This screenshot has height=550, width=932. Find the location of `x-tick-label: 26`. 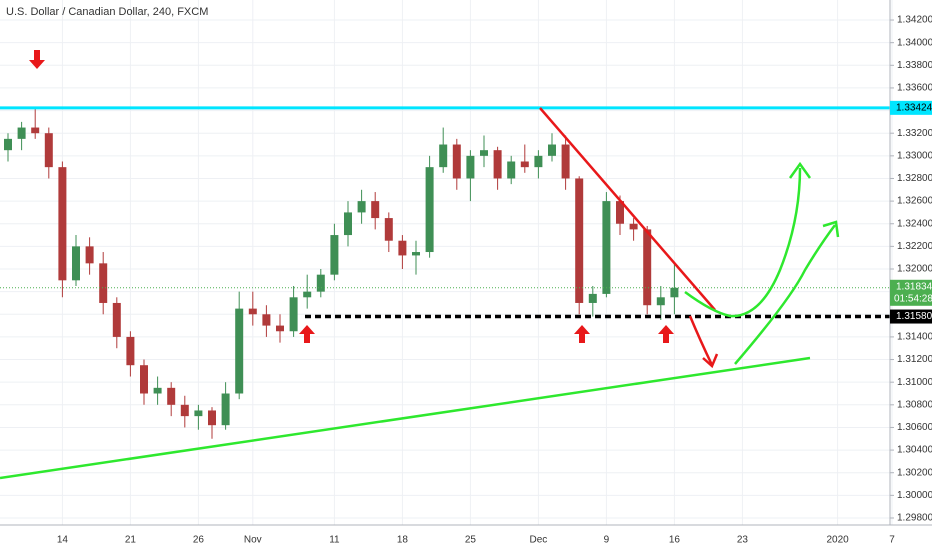

x-tick-label: 26 is located at coordinates (199, 540).